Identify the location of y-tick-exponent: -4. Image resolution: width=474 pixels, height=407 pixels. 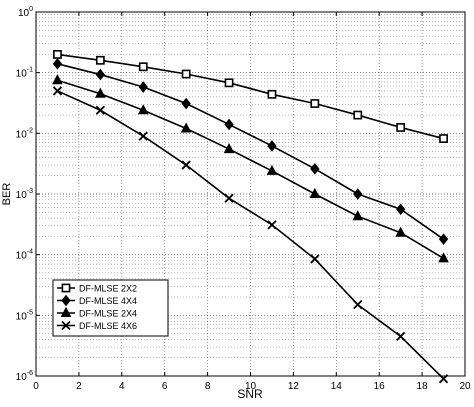
(30, 252).